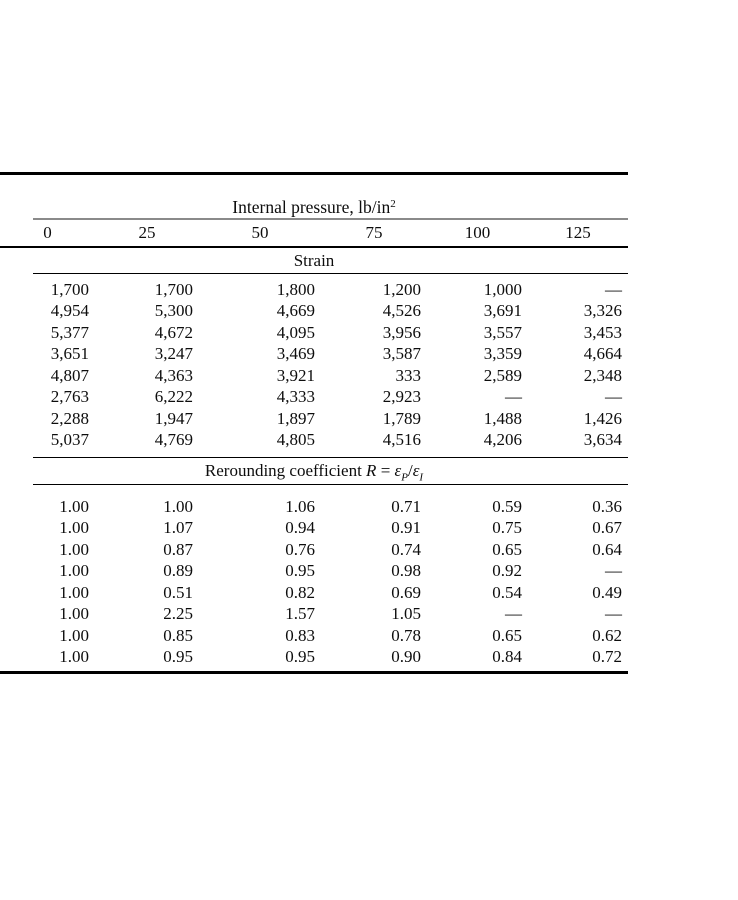 The height and width of the screenshot is (900, 738). Describe the element at coordinates (393, 204) in the screenshot. I see `pressure-unit-exponent: 2` at that location.